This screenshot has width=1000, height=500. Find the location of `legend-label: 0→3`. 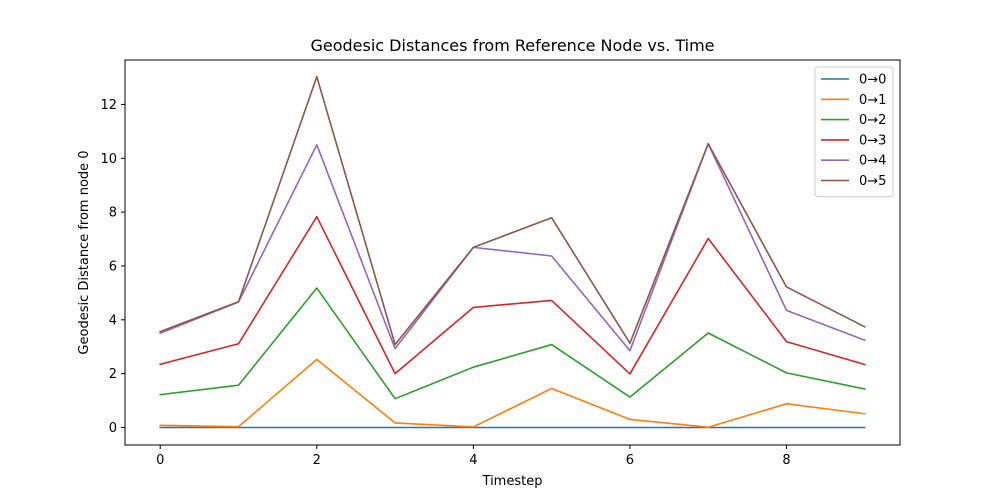

legend-label: 0→3 is located at coordinates (872, 140).